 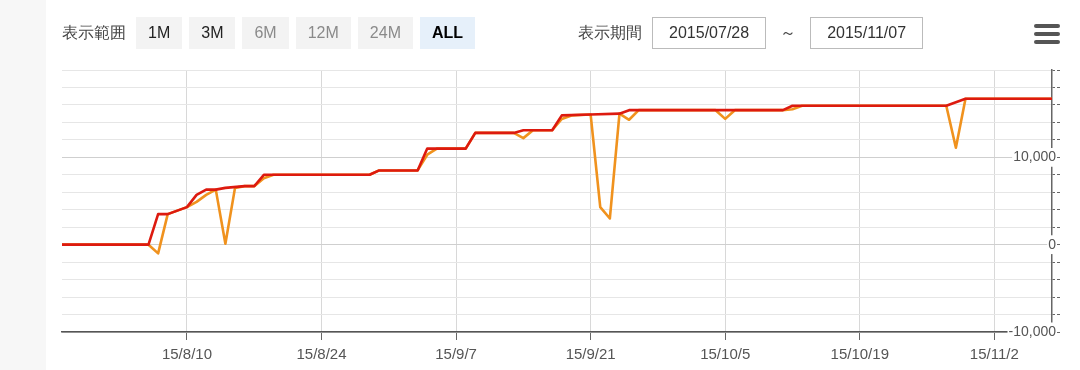 I want to click on x-tick-label: 15/10/5, so click(x=725, y=354).